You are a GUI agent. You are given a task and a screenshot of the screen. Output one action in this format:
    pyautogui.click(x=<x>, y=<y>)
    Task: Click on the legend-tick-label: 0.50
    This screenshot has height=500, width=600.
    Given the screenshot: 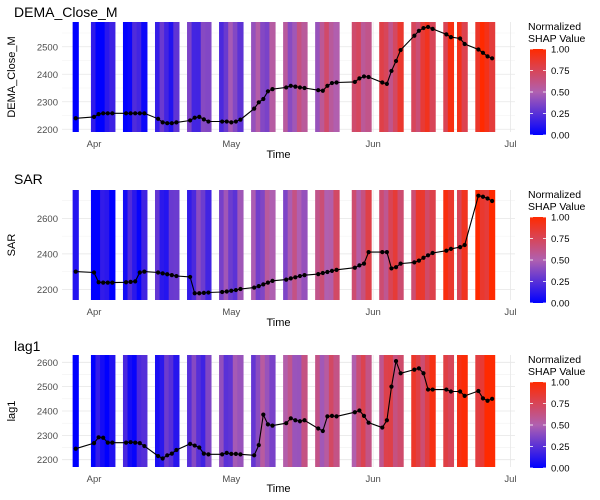 What is the action you would take?
    pyautogui.click(x=560, y=426)
    